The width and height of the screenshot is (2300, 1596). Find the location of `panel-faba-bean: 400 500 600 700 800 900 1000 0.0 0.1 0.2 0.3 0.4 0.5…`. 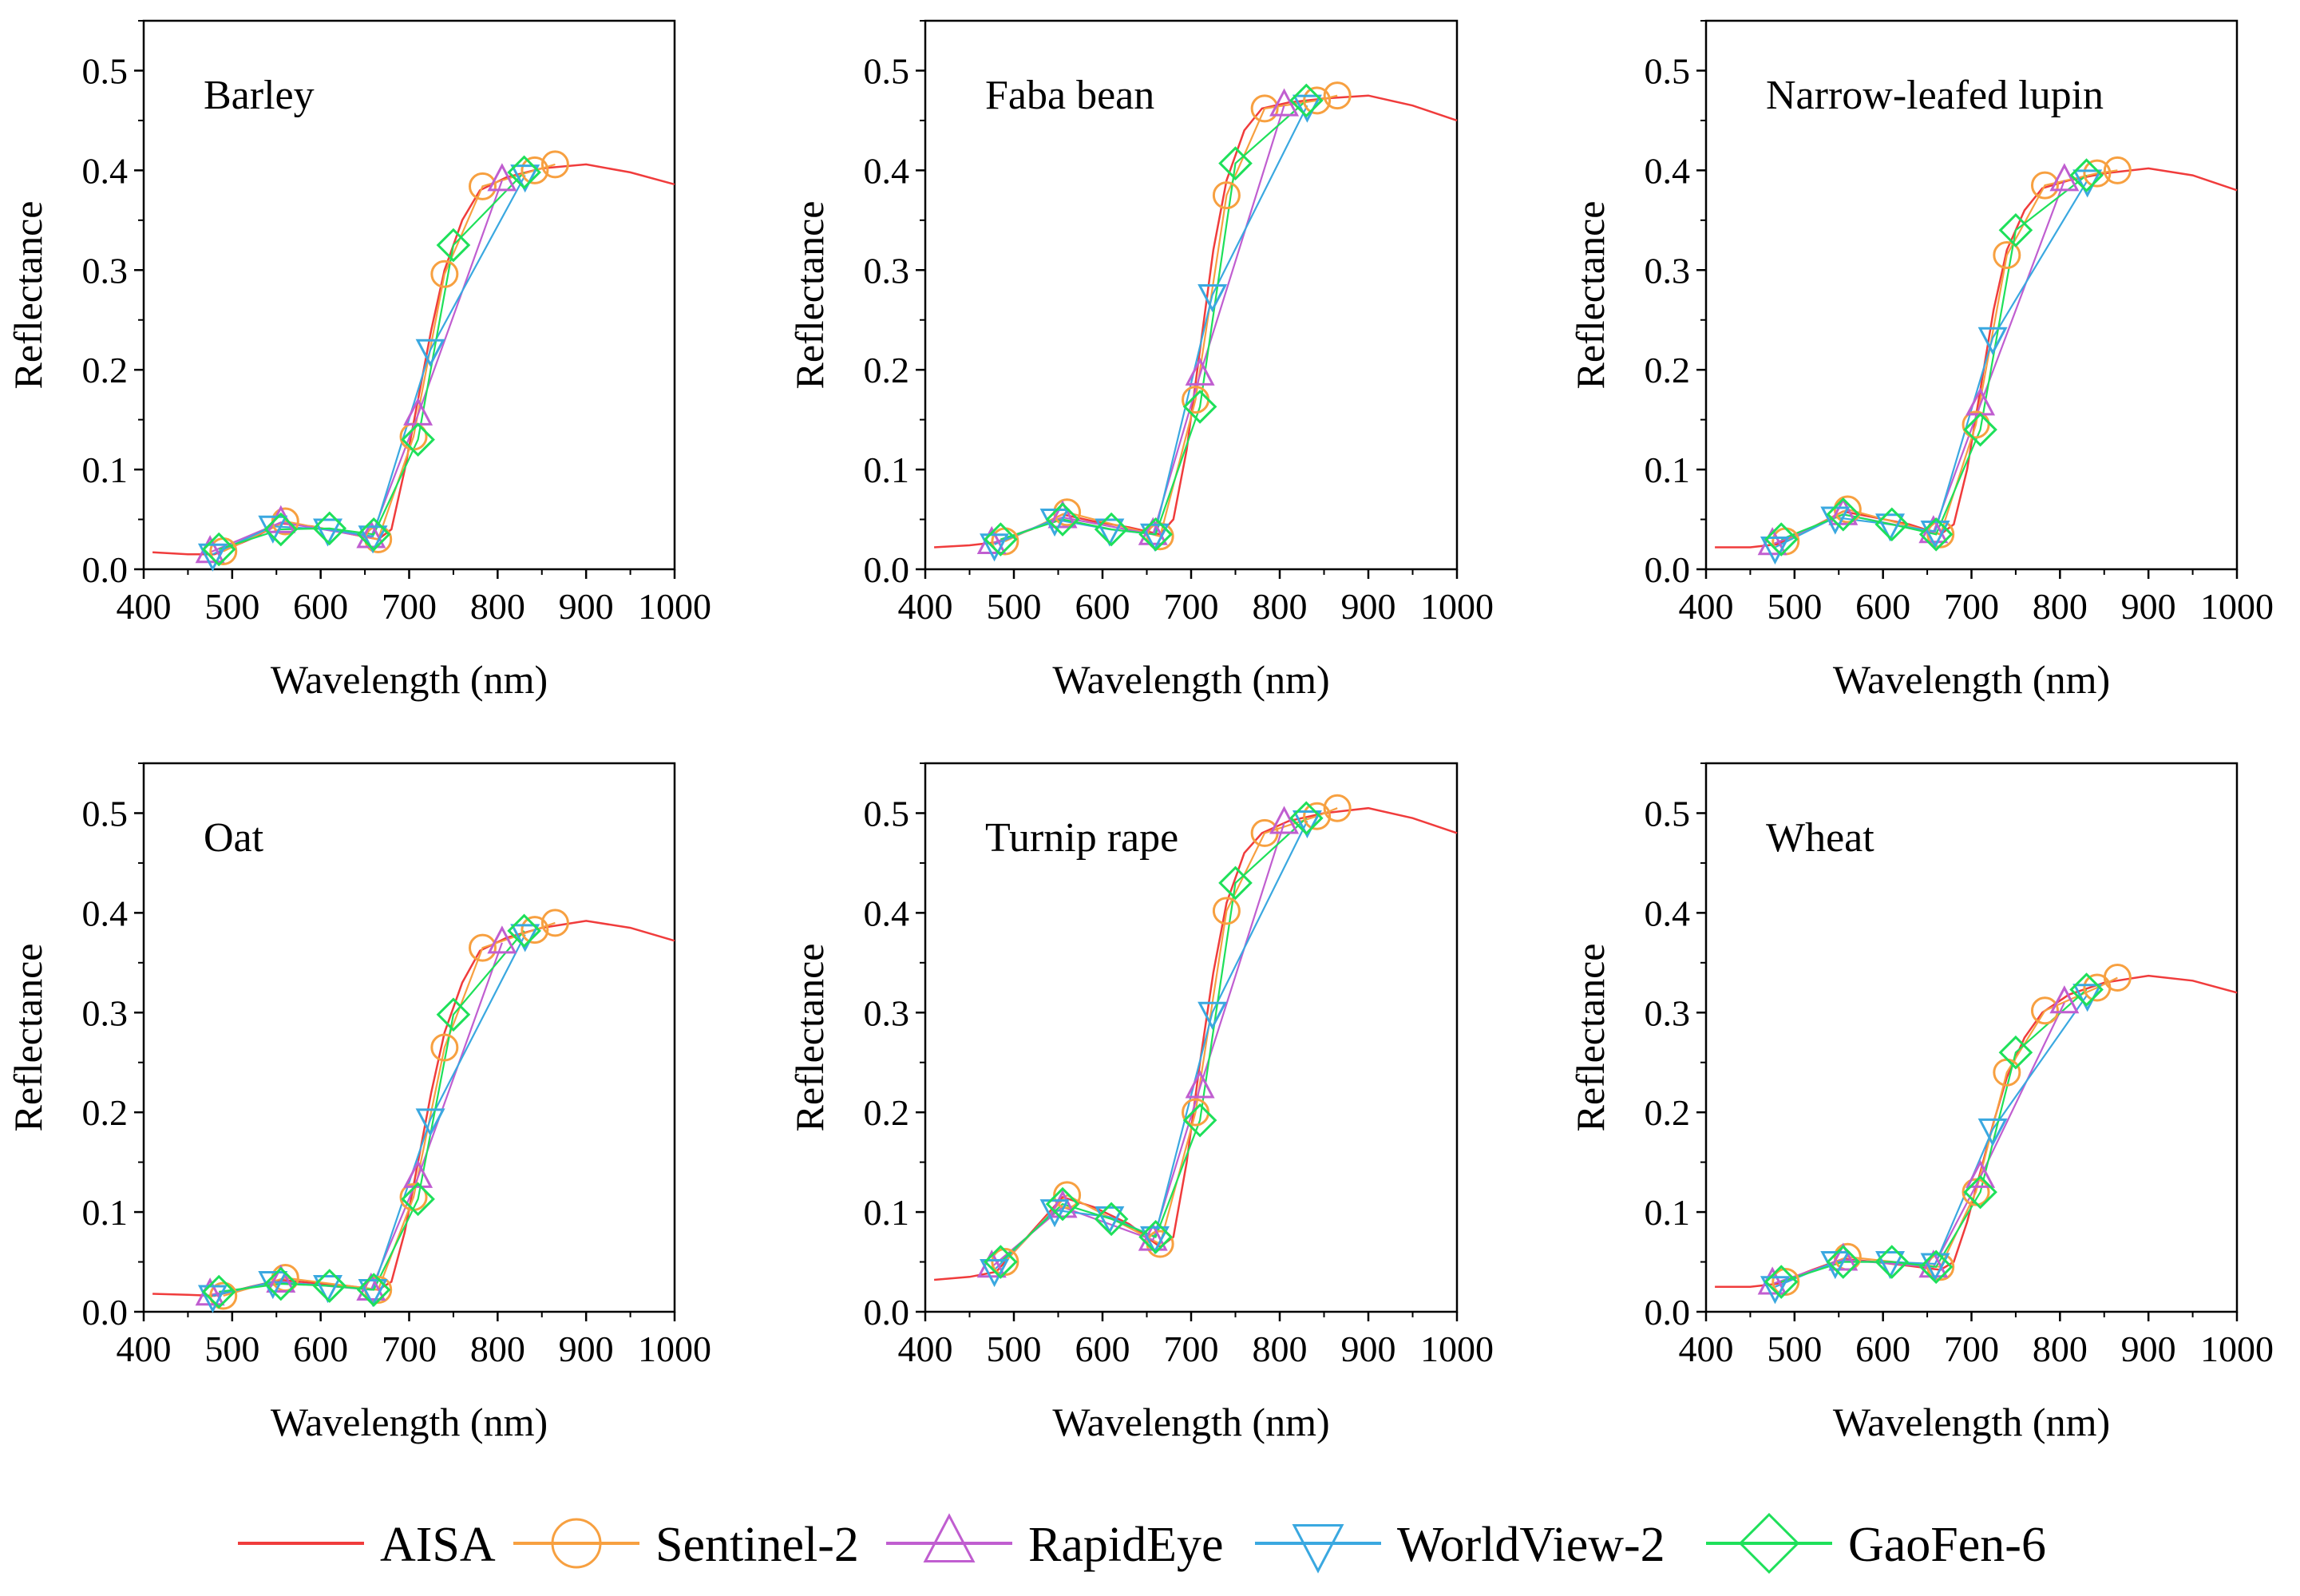

panel-faba-bean: 400 500 600 700 800 900 1000 0.0 0.1 0.2 0.3 0.4 0.5… is located at coordinates (1140, 360).